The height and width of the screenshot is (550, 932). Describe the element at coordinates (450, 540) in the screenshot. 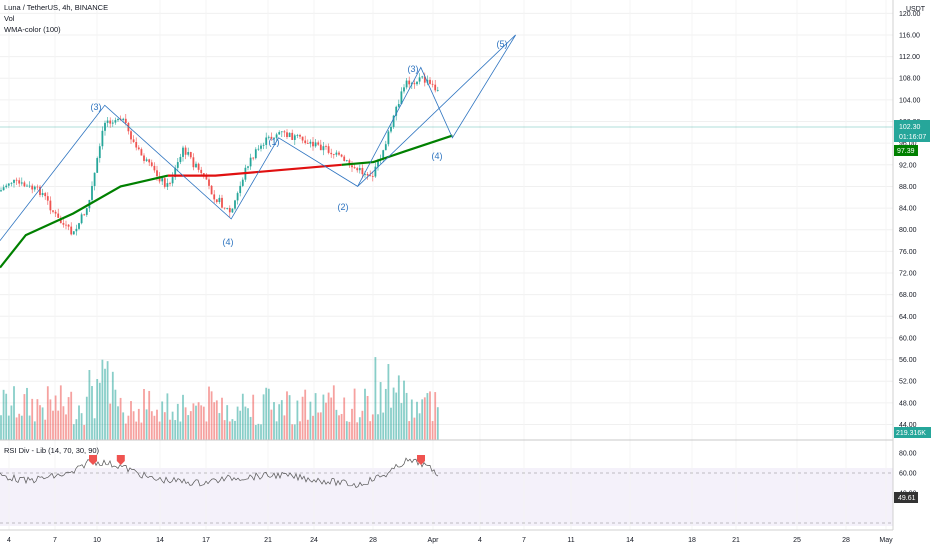

I see `time-axis-ticks: 4 7 10 14 17 21 24 28 Apr 4 7 11 14 18 21 25 28 May` at that location.